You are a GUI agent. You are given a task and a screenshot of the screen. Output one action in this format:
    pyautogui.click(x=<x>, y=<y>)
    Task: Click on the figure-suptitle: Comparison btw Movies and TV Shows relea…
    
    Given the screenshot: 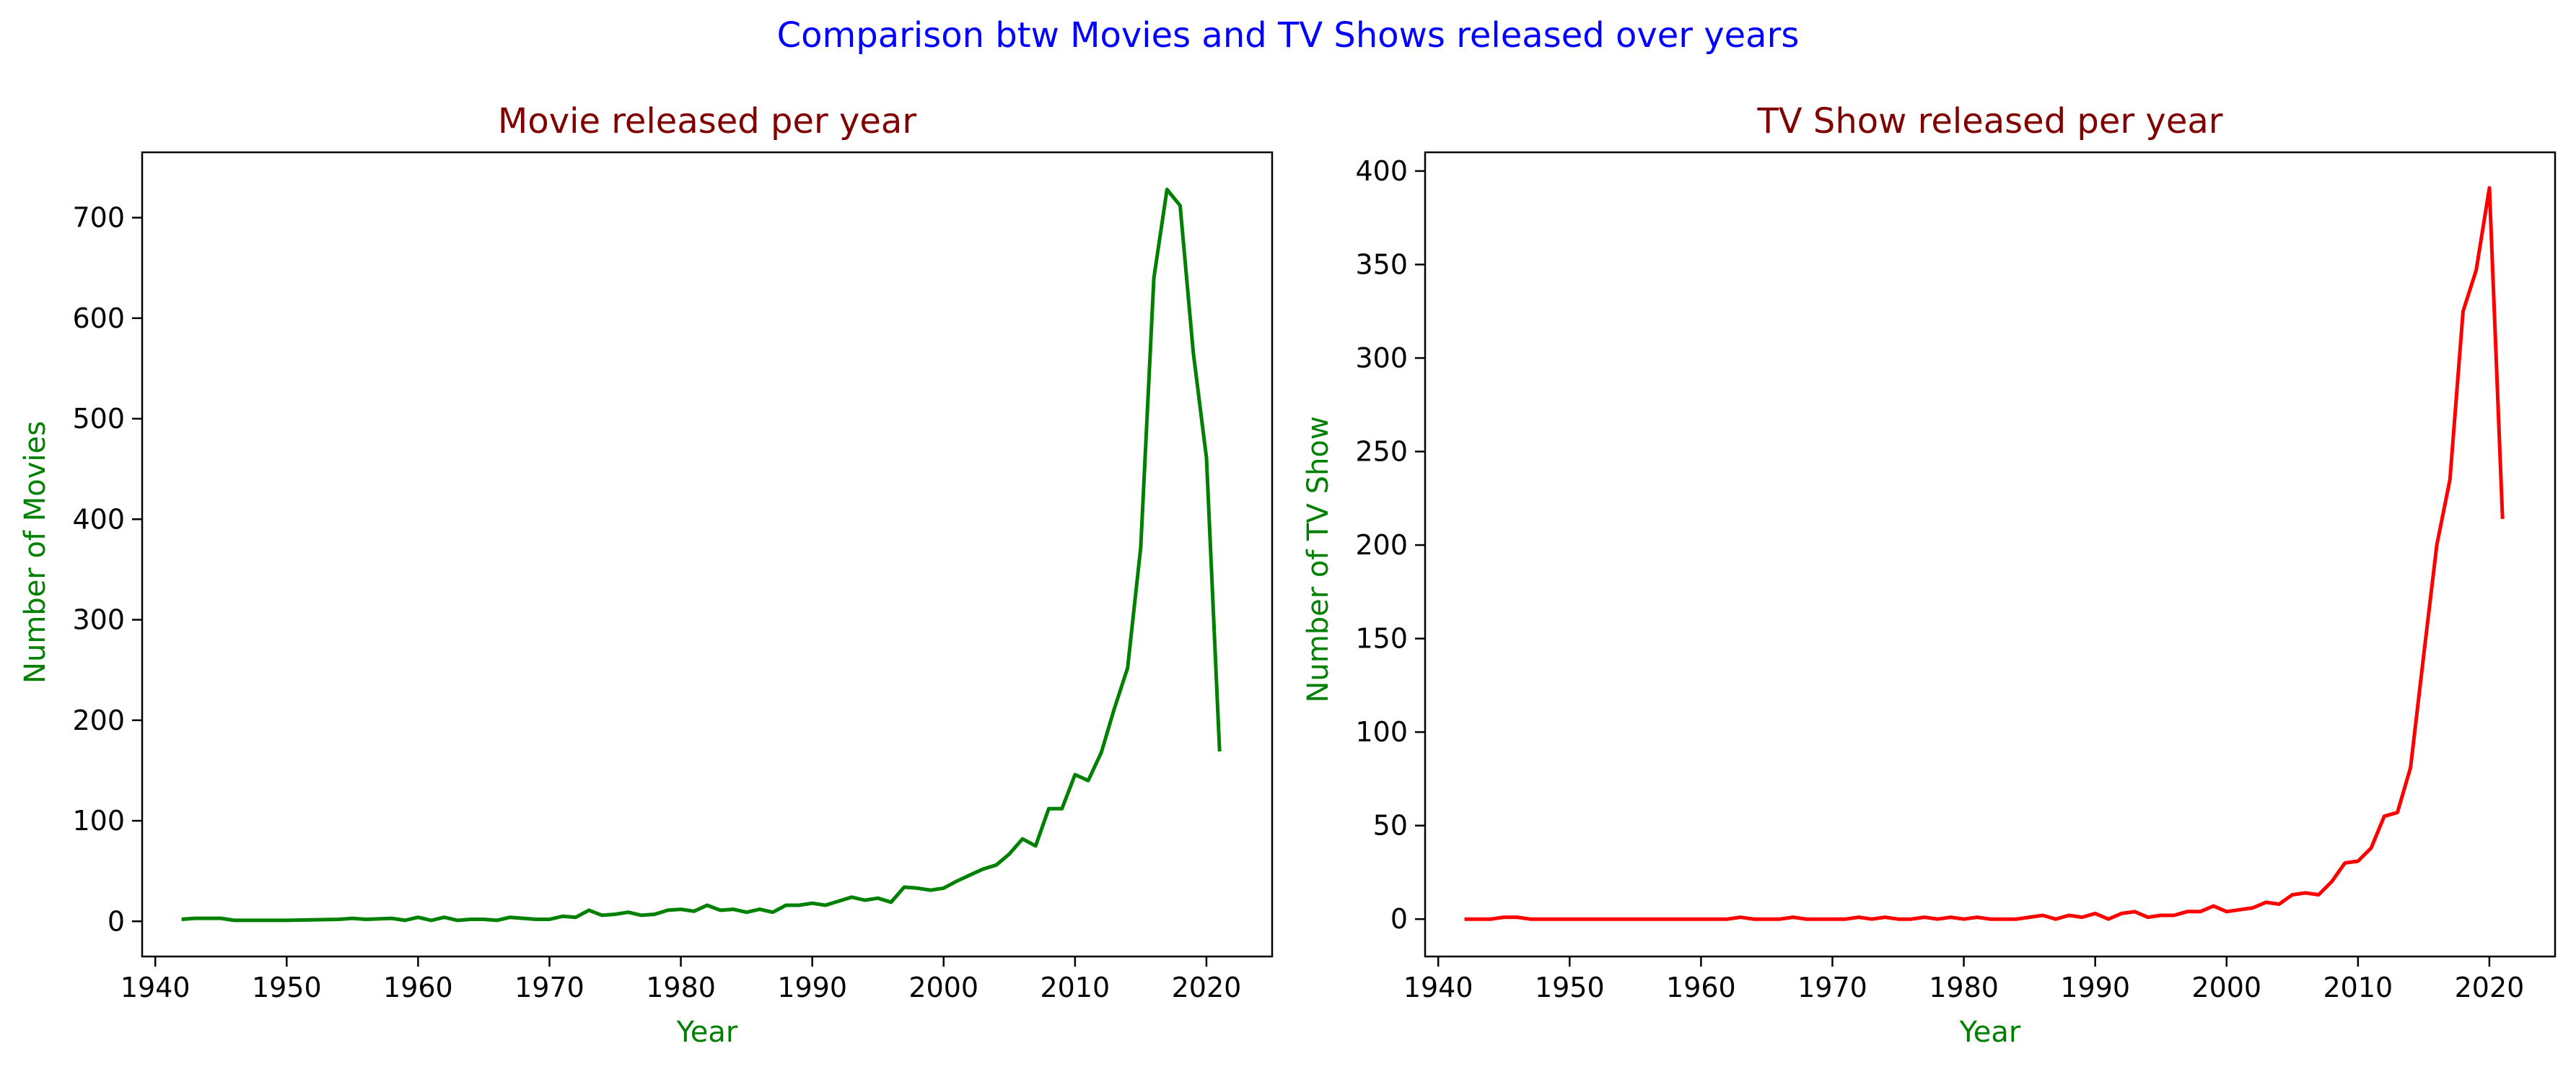 What is the action you would take?
    pyautogui.click(x=1288, y=35)
    